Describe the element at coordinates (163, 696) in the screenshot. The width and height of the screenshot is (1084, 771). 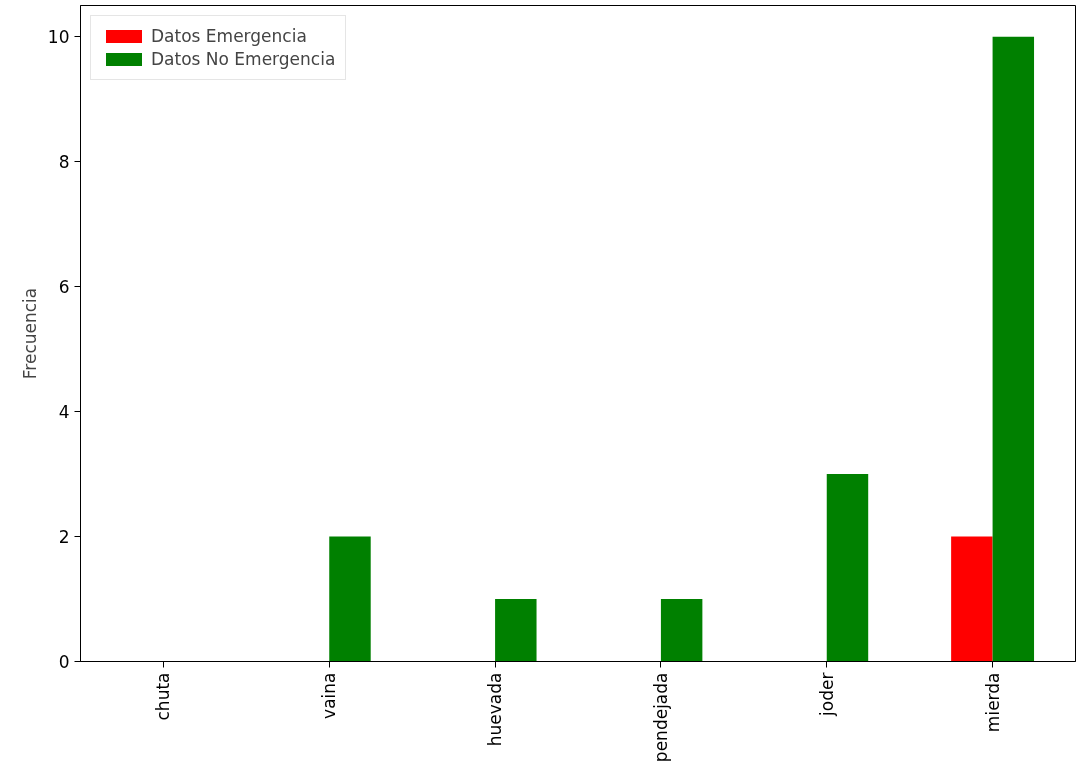
I see `x-tick-label: chuta` at that location.